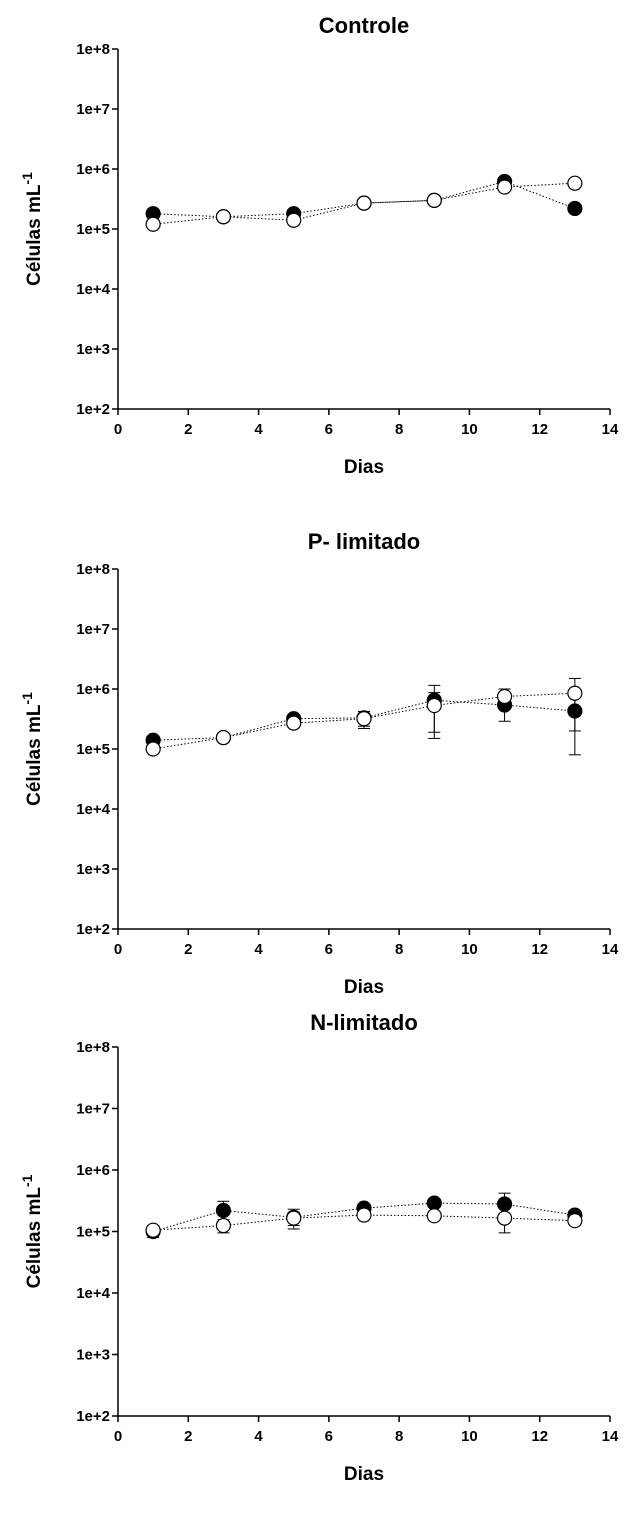 This screenshot has height=1525, width=624. Describe the element at coordinates (364, 541) in the screenshot. I see `chart-title: P- limitado` at that location.